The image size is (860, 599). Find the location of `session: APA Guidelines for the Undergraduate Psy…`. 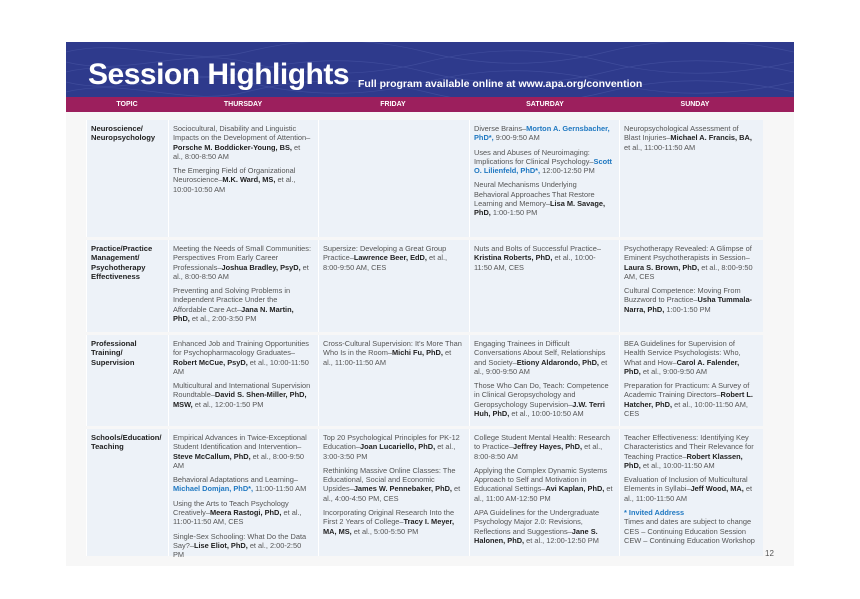

session: APA Guidelines for the Undergraduate Psy… is located at coordinates (543, 526).